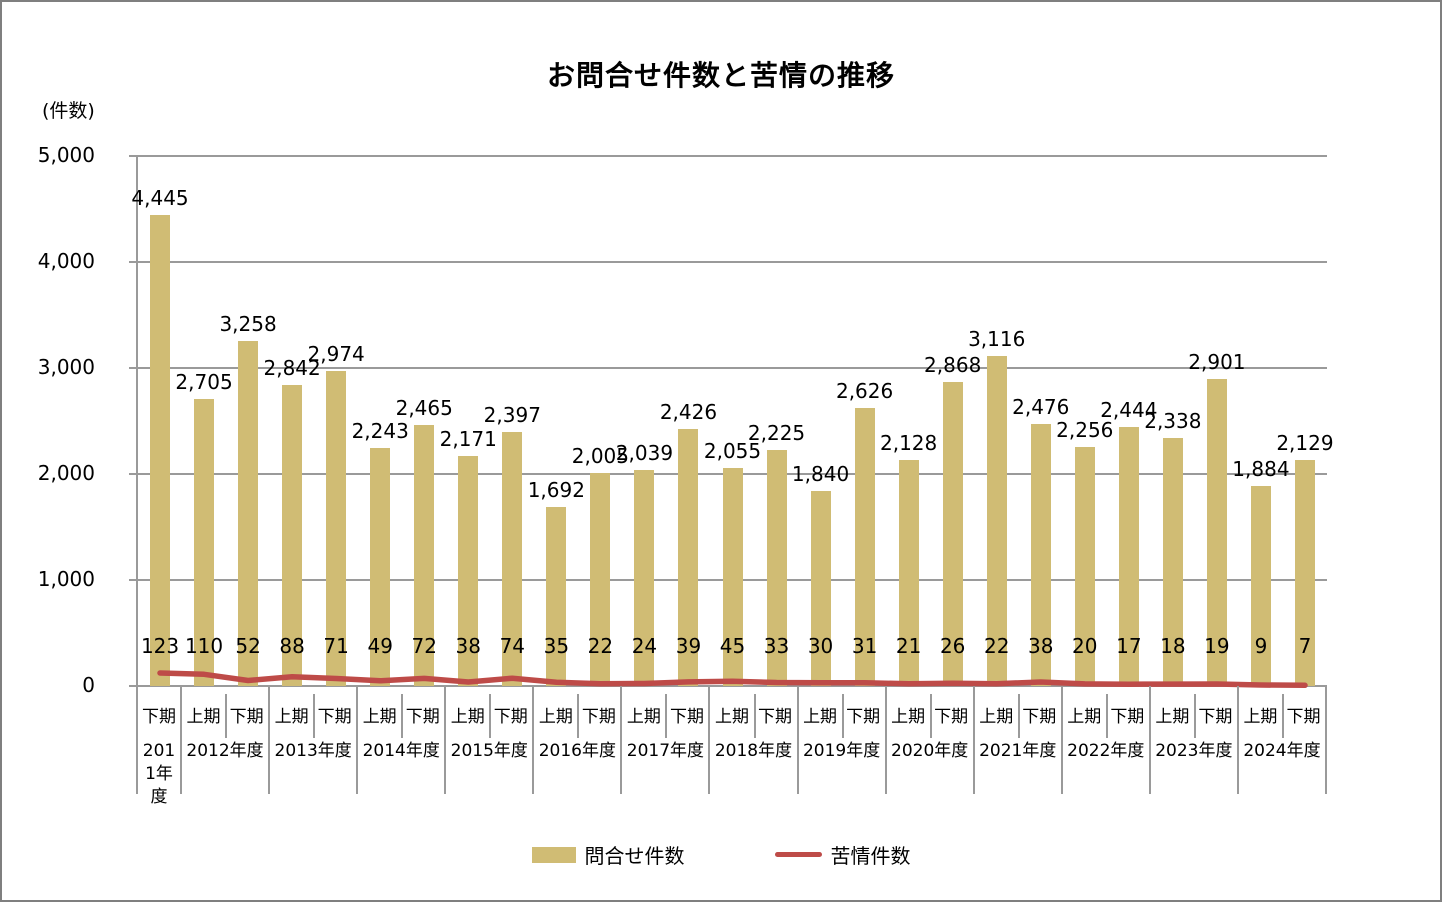  Describe the element at coordinates (336, 353) in the screenshot. I see `bar-value-label: 2,974` at that location.